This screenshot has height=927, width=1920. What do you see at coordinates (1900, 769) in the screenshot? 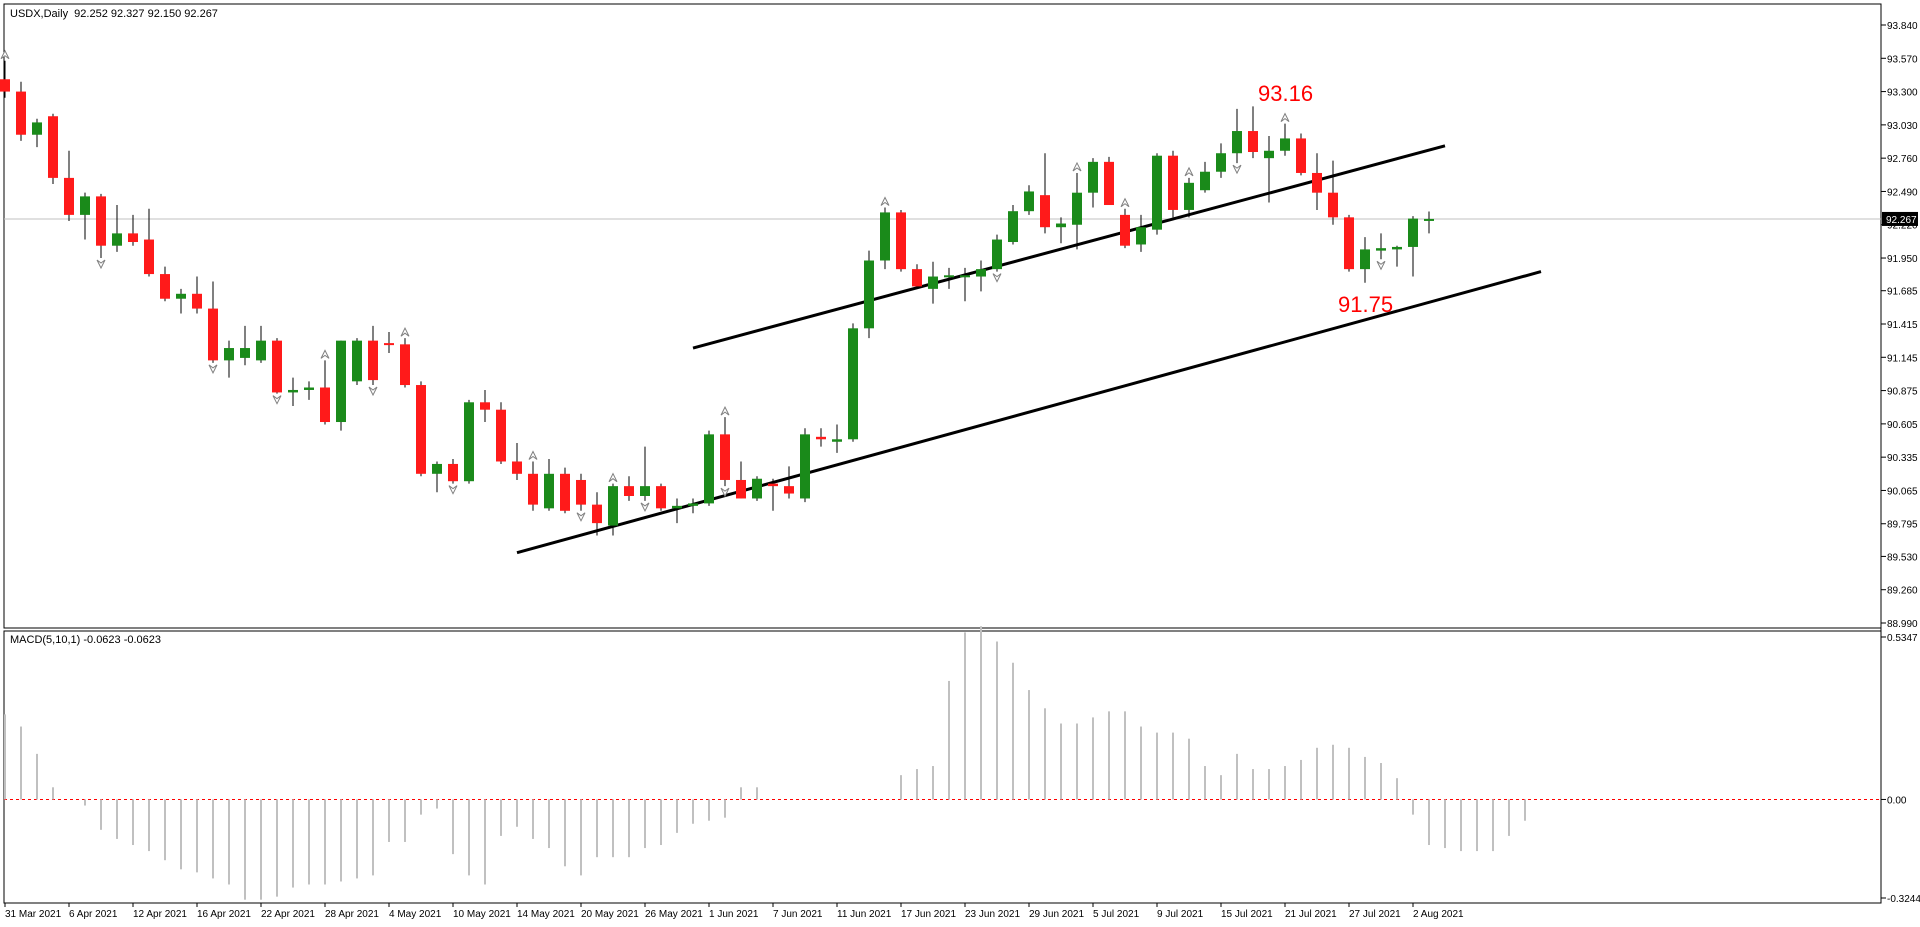
I see `macd-axis: 0.5347 0.00 -0.3244` at bounding box center [1900, 769].